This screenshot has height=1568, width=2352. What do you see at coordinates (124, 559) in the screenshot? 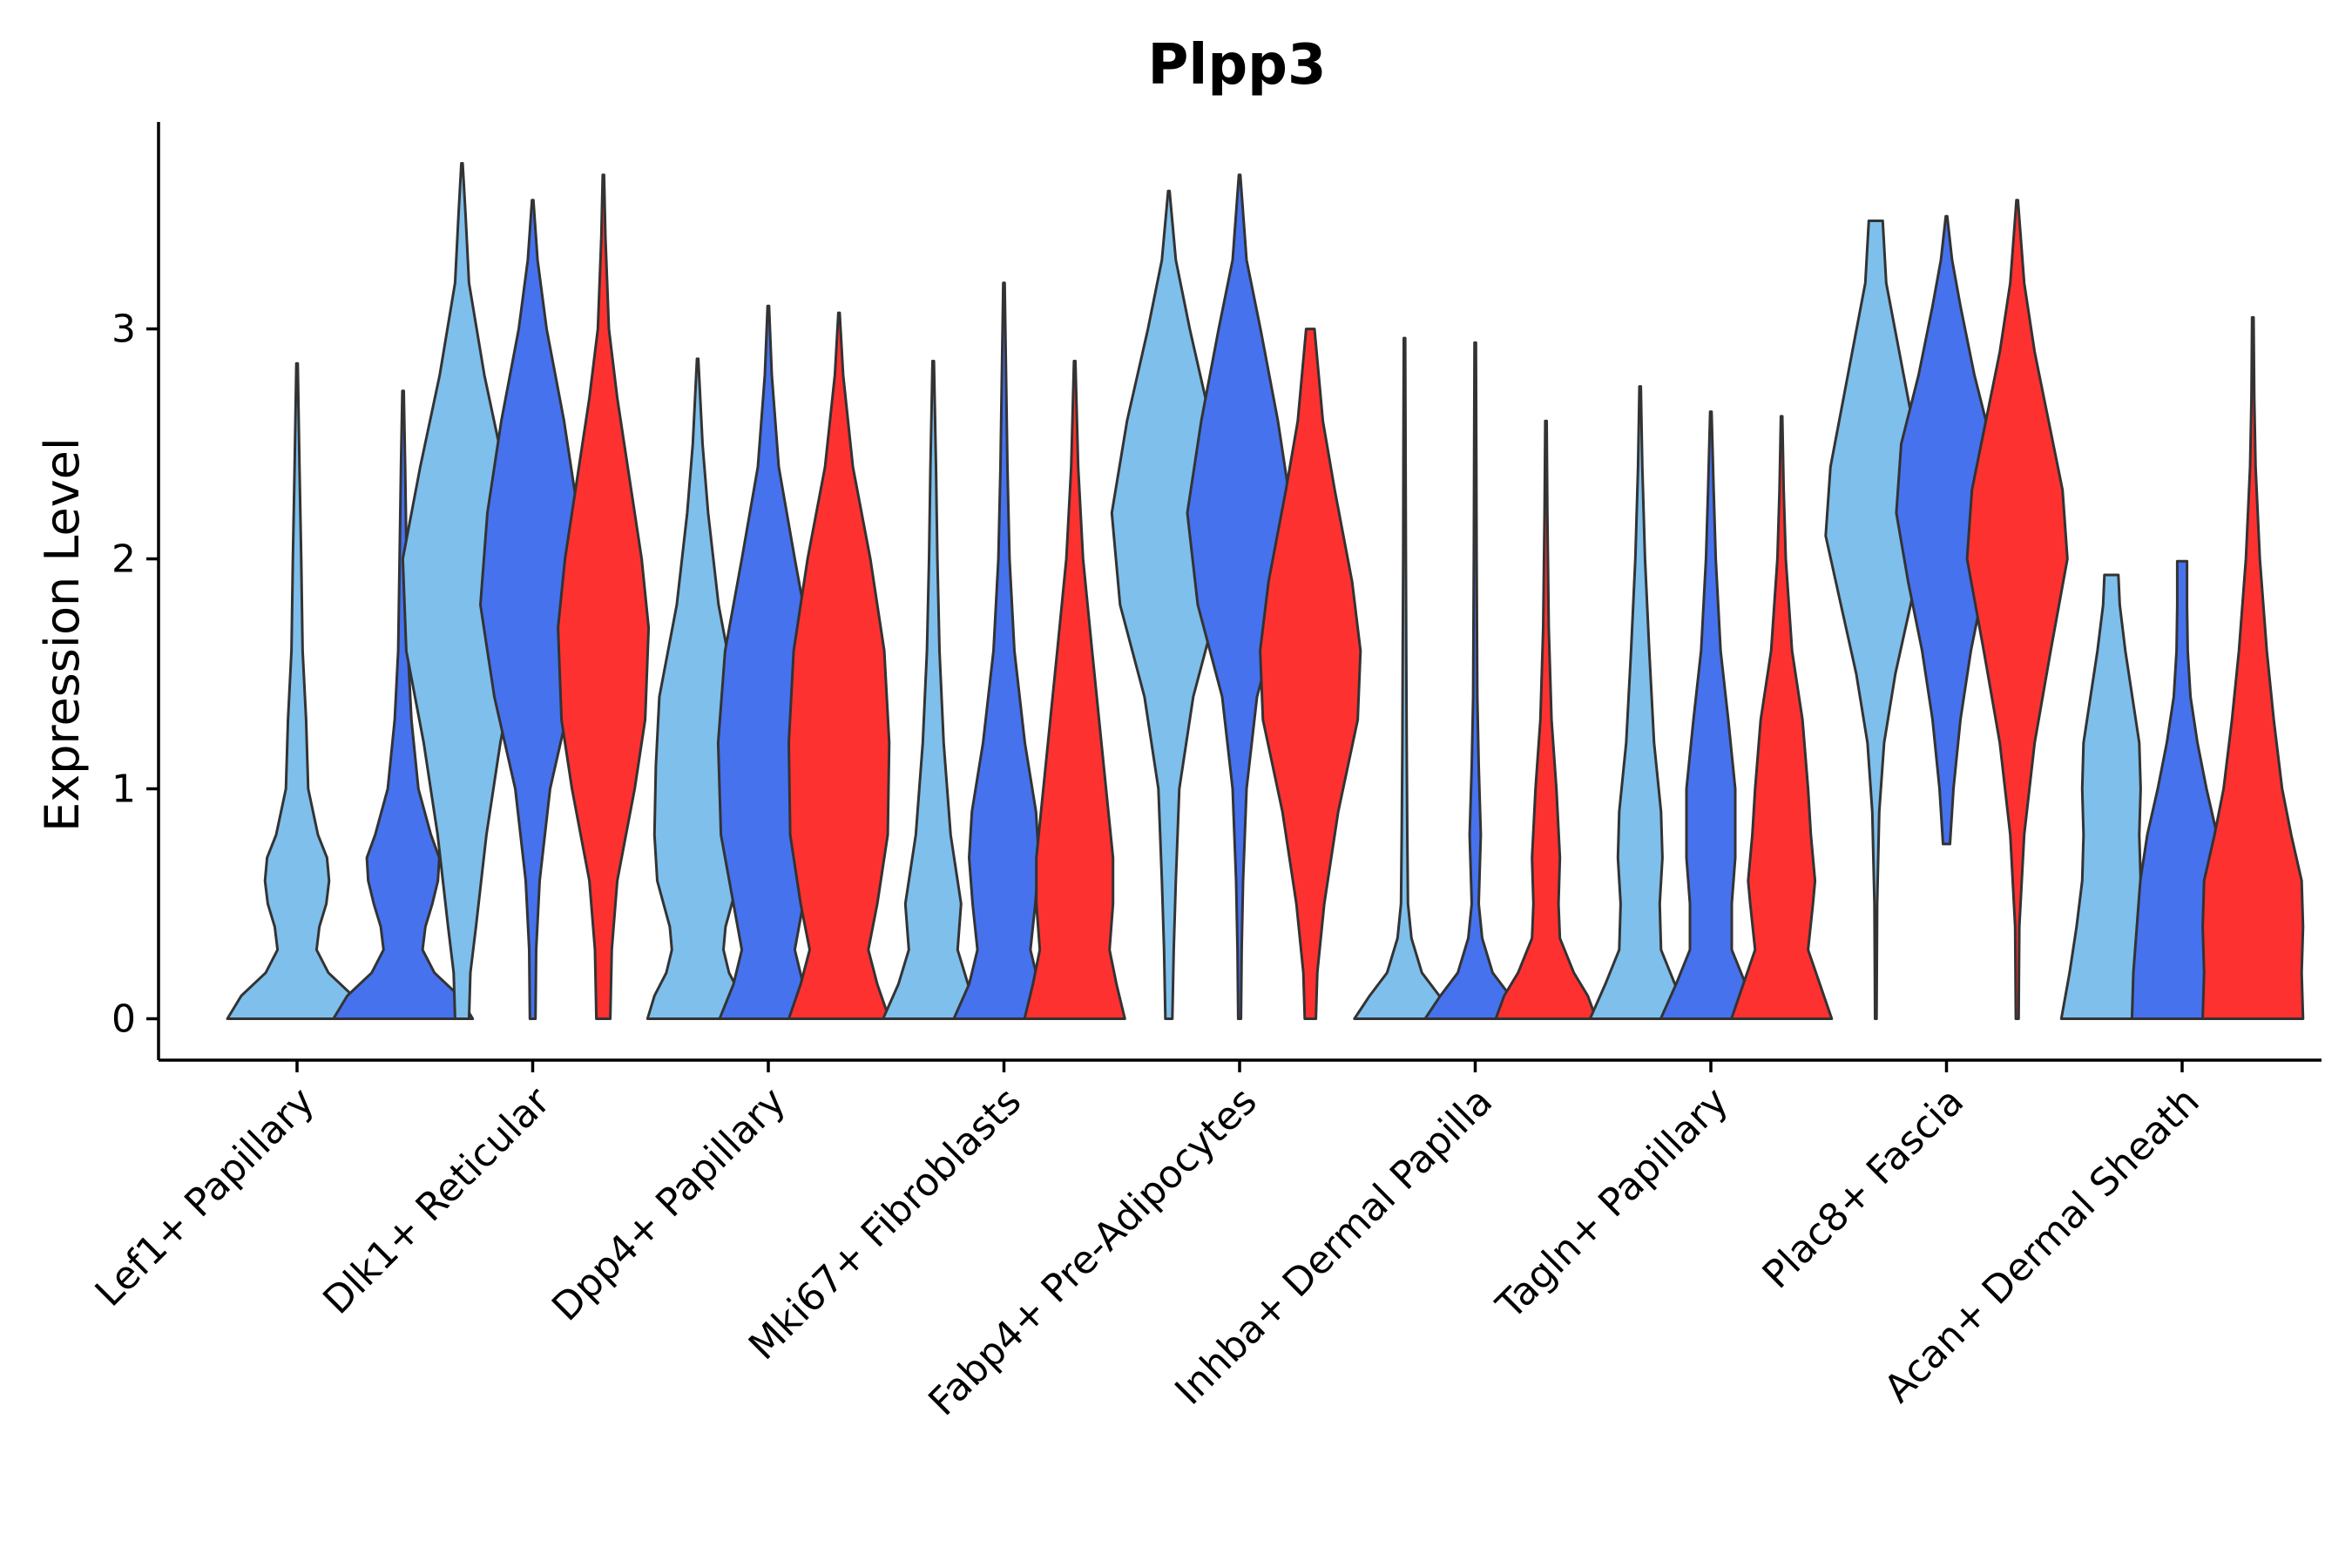
I see `y-tick-label: 2` at bounding box center [124, 559].